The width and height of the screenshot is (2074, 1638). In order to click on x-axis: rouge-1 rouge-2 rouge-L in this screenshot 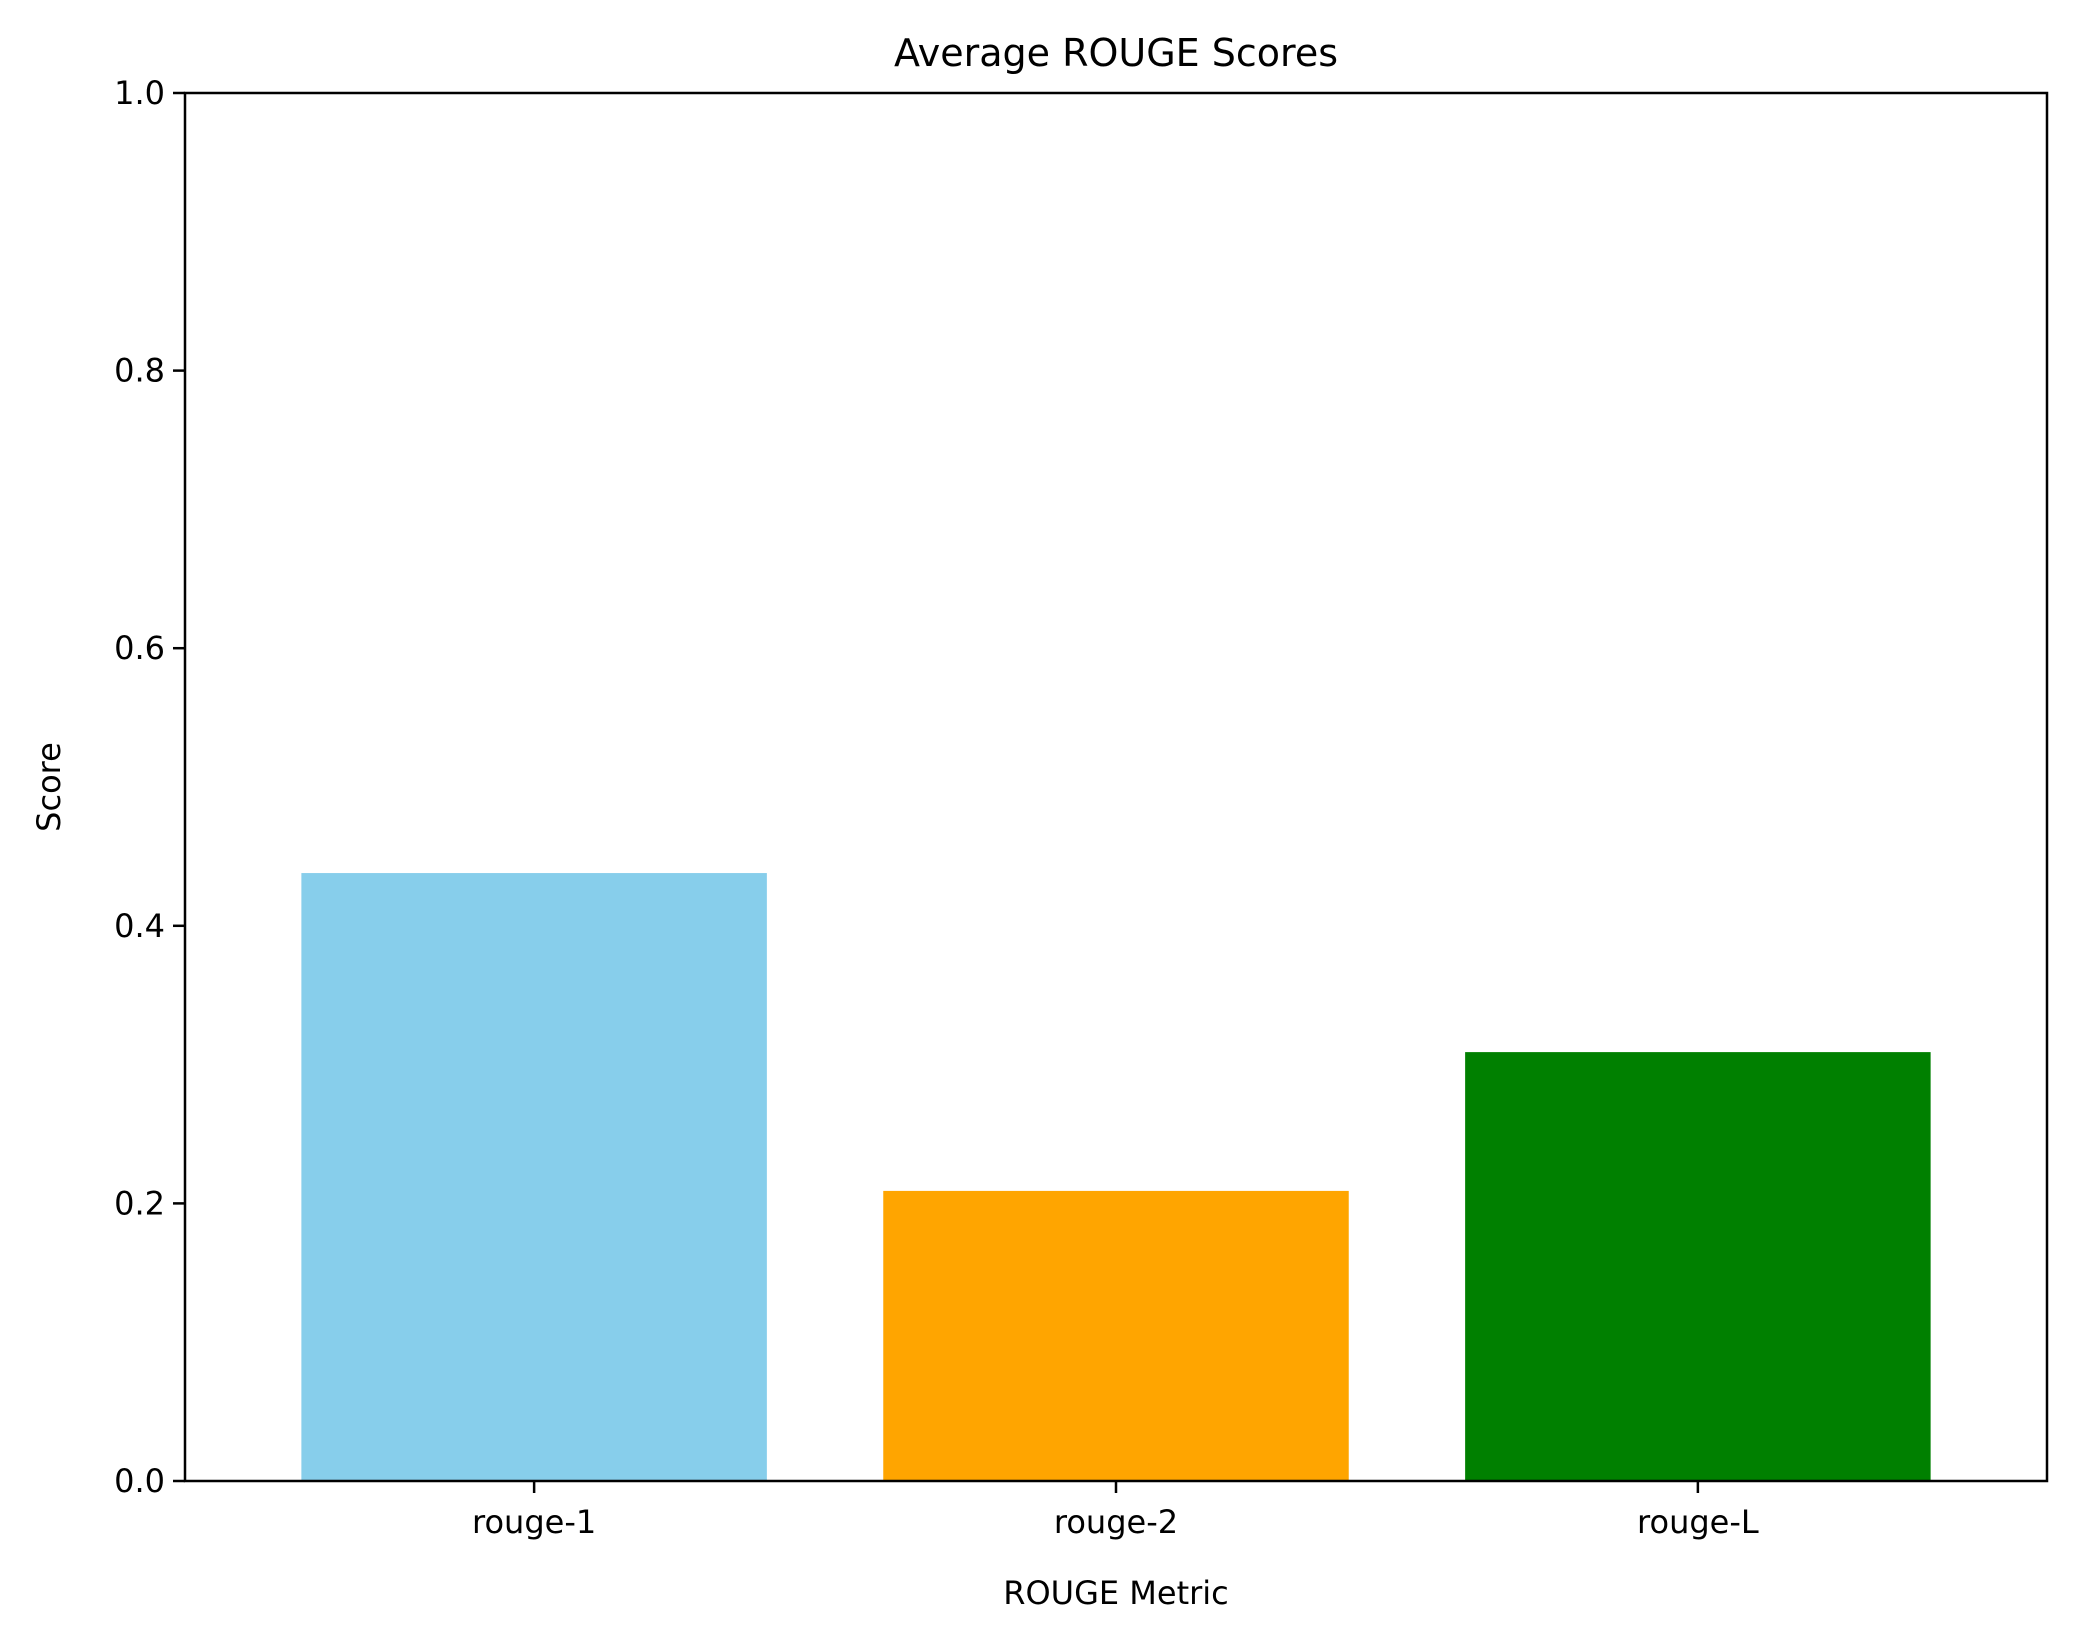, I will do `click(1115, 1511)`.